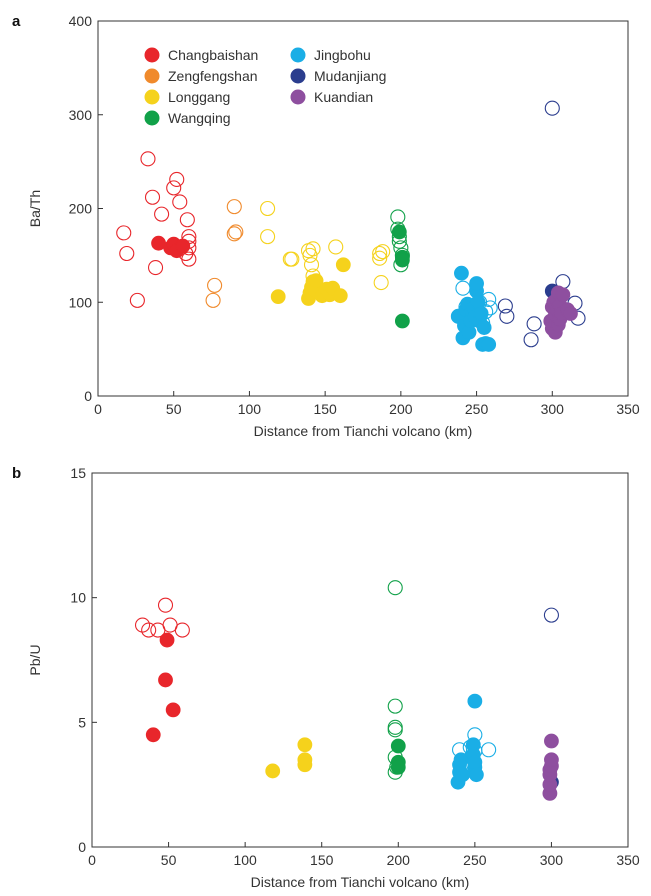  I want to click on legend-item-wangqing: Wangqing, so click(187, 118).